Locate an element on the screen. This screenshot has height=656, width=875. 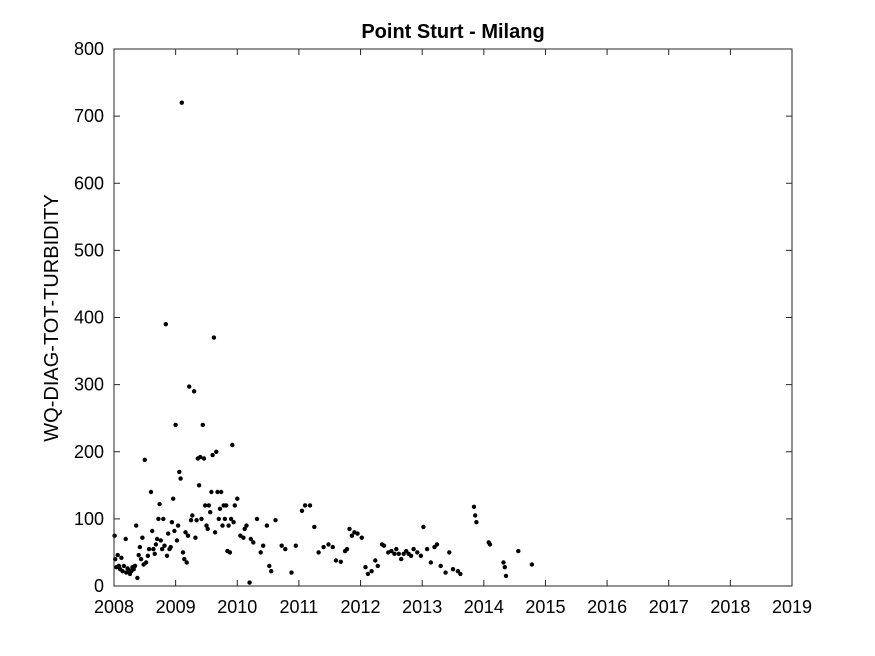
y-tick-label: 0 is located at coordinates (99, 586).